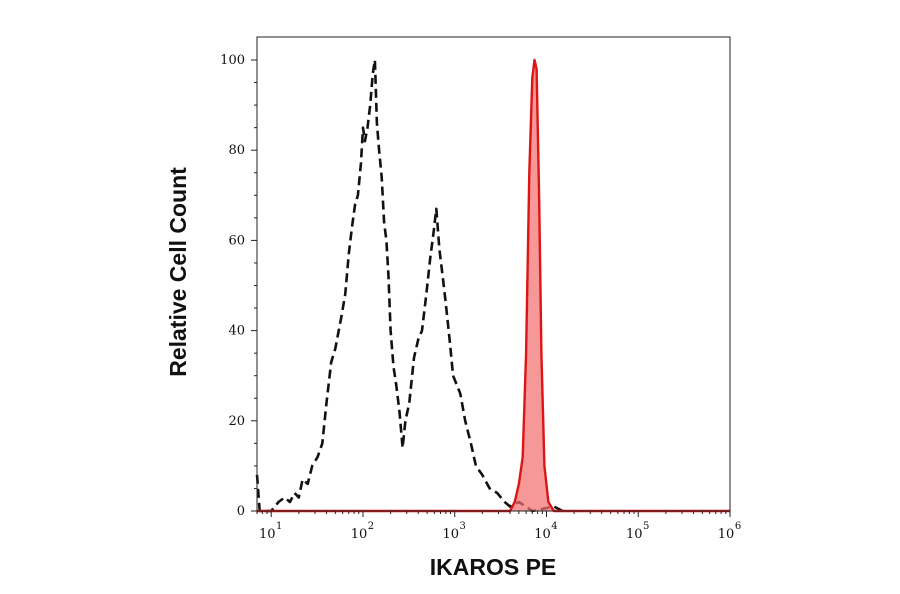 Image resolution: width=900 pixels, height=594 pixels. What do you see at coordinates (241, 511) in the screenshot?
I see `y-tick-label: 0` at bounding box center [241, 511].